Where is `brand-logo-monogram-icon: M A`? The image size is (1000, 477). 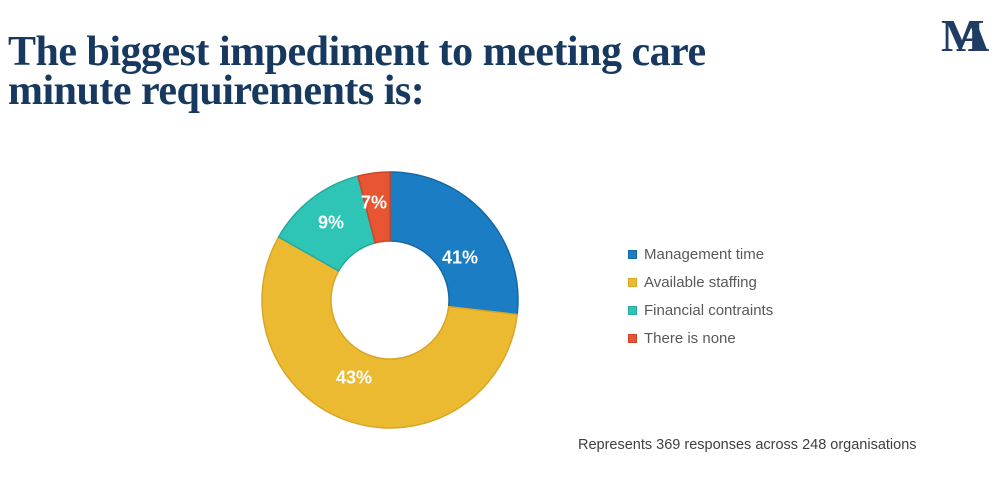 brand-logo-monogram-icon: M A is located at coordinates (968, 38).